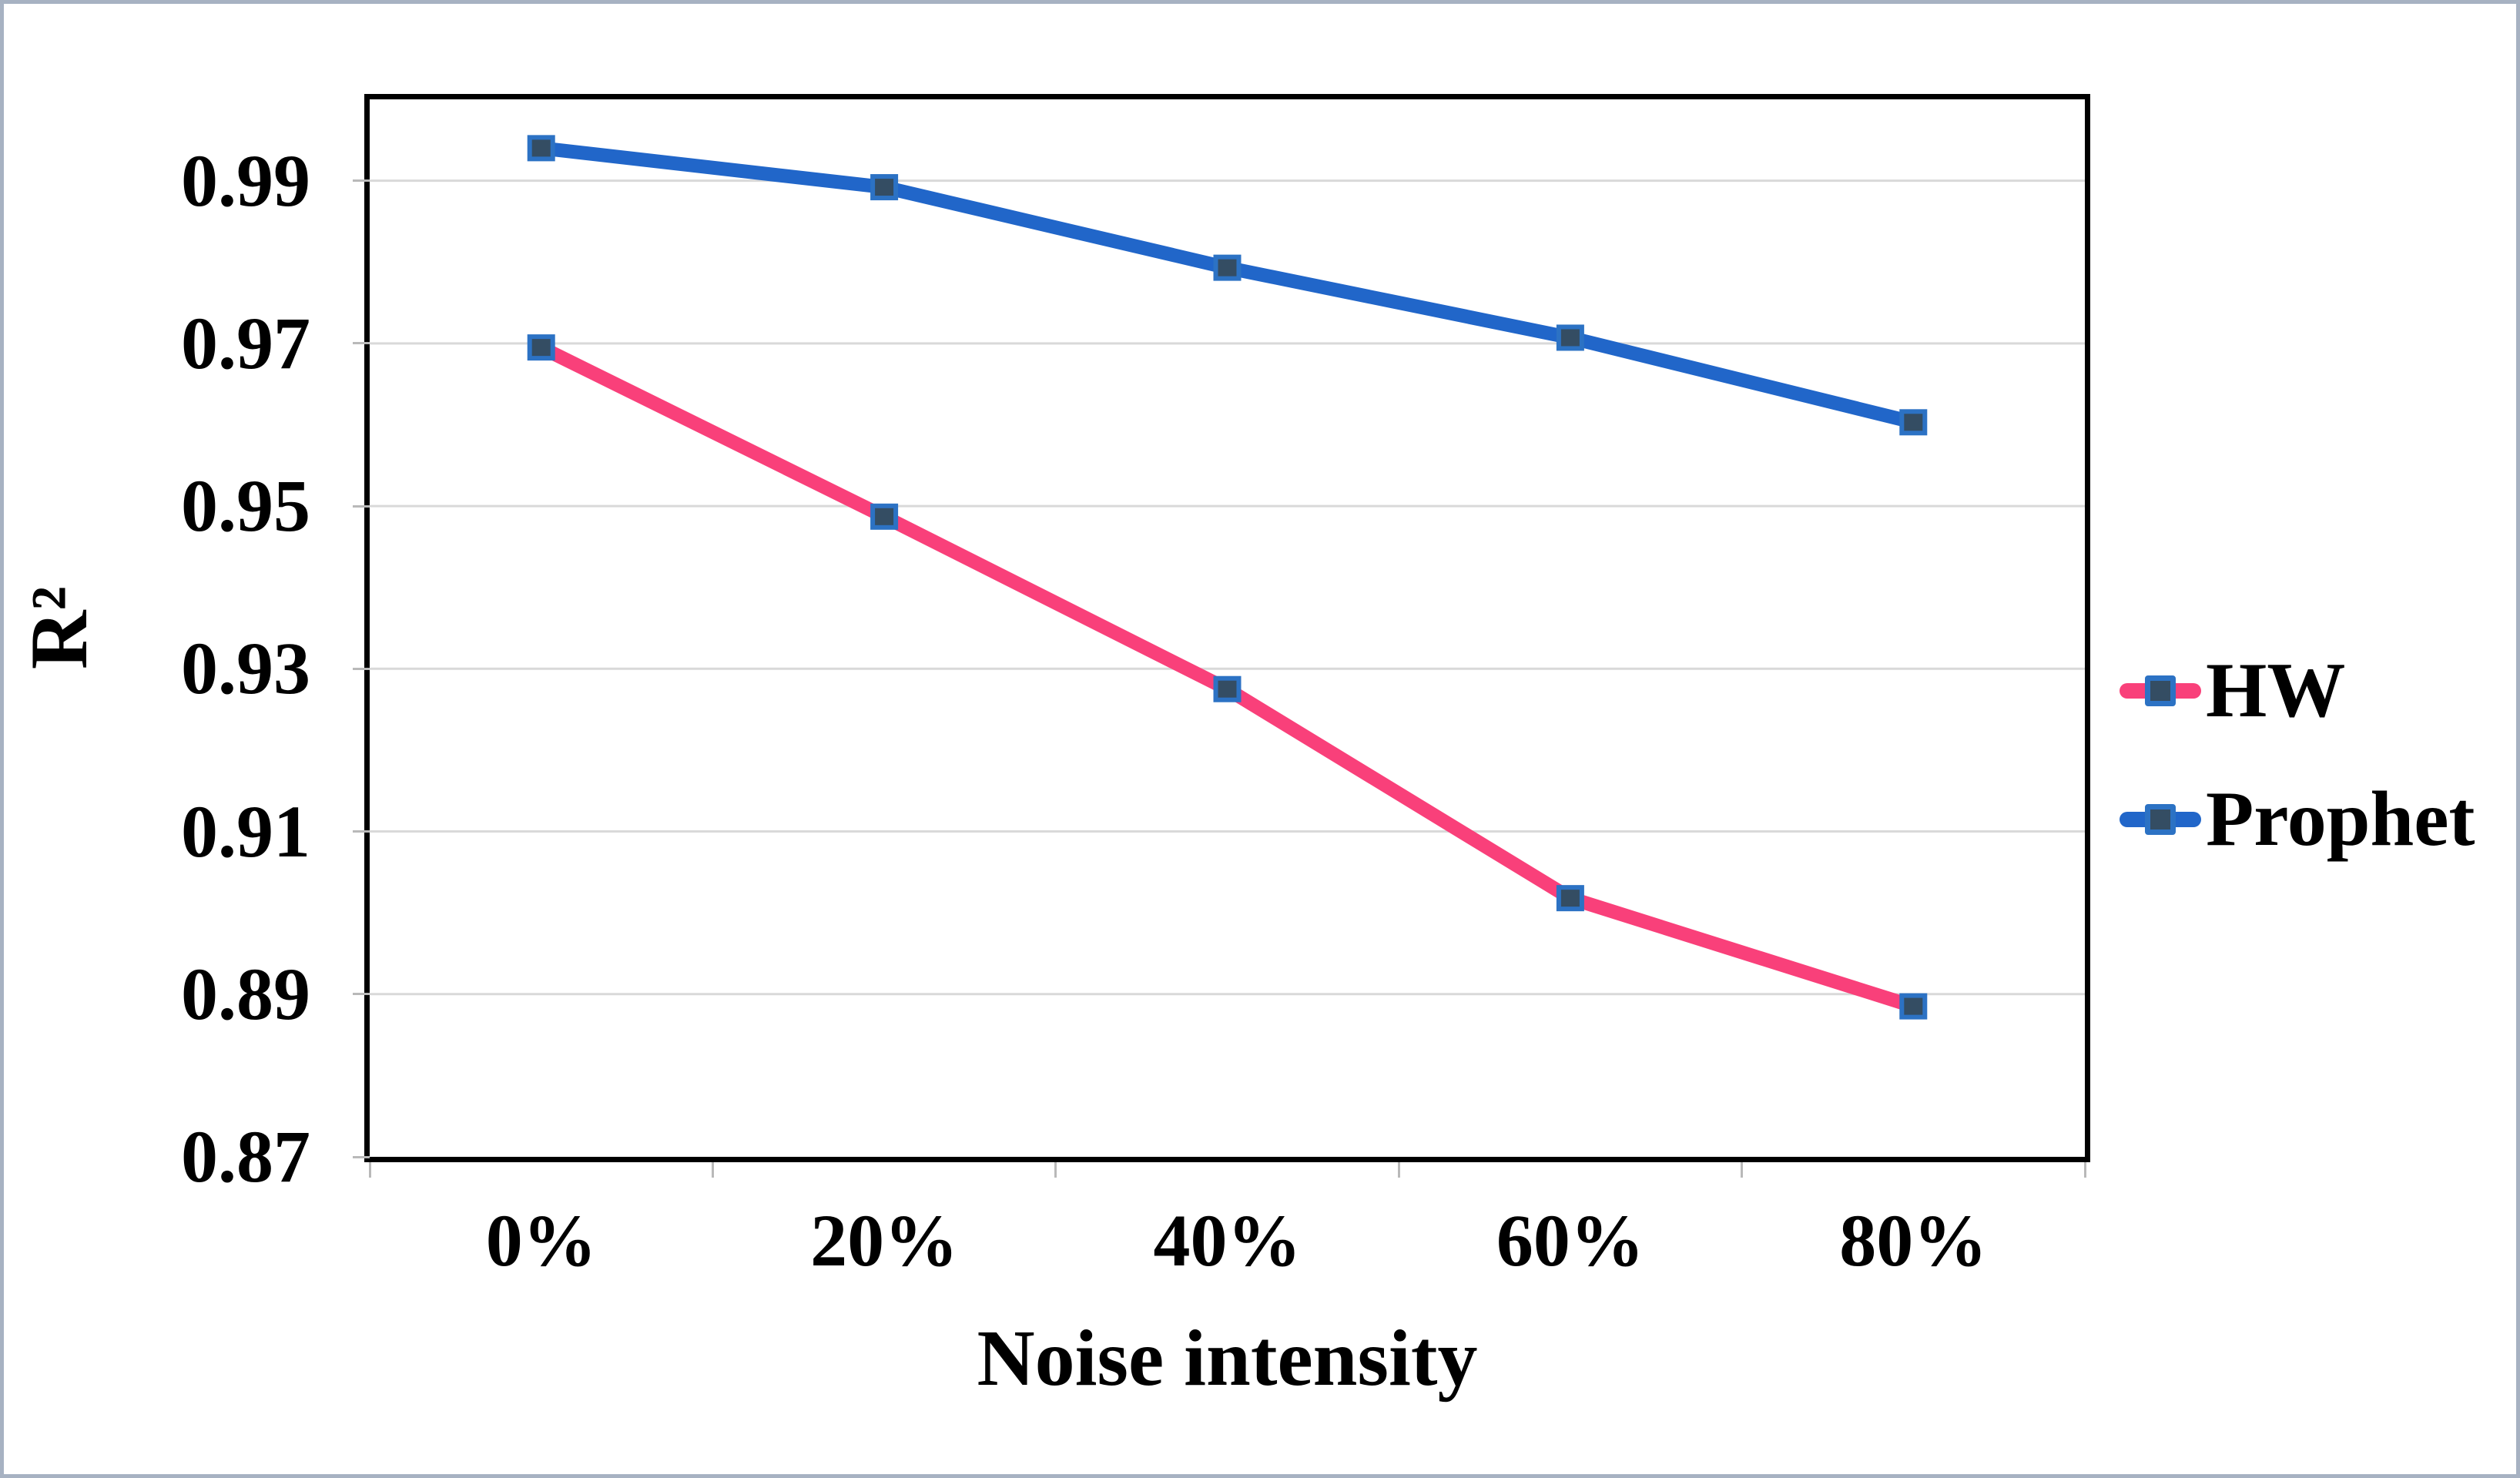 This screenshot has height=1478, width=2520. Describe the element at coordinates (1914, 1240) in the screenshot. I see `x-tick-label: 80%` at that location.